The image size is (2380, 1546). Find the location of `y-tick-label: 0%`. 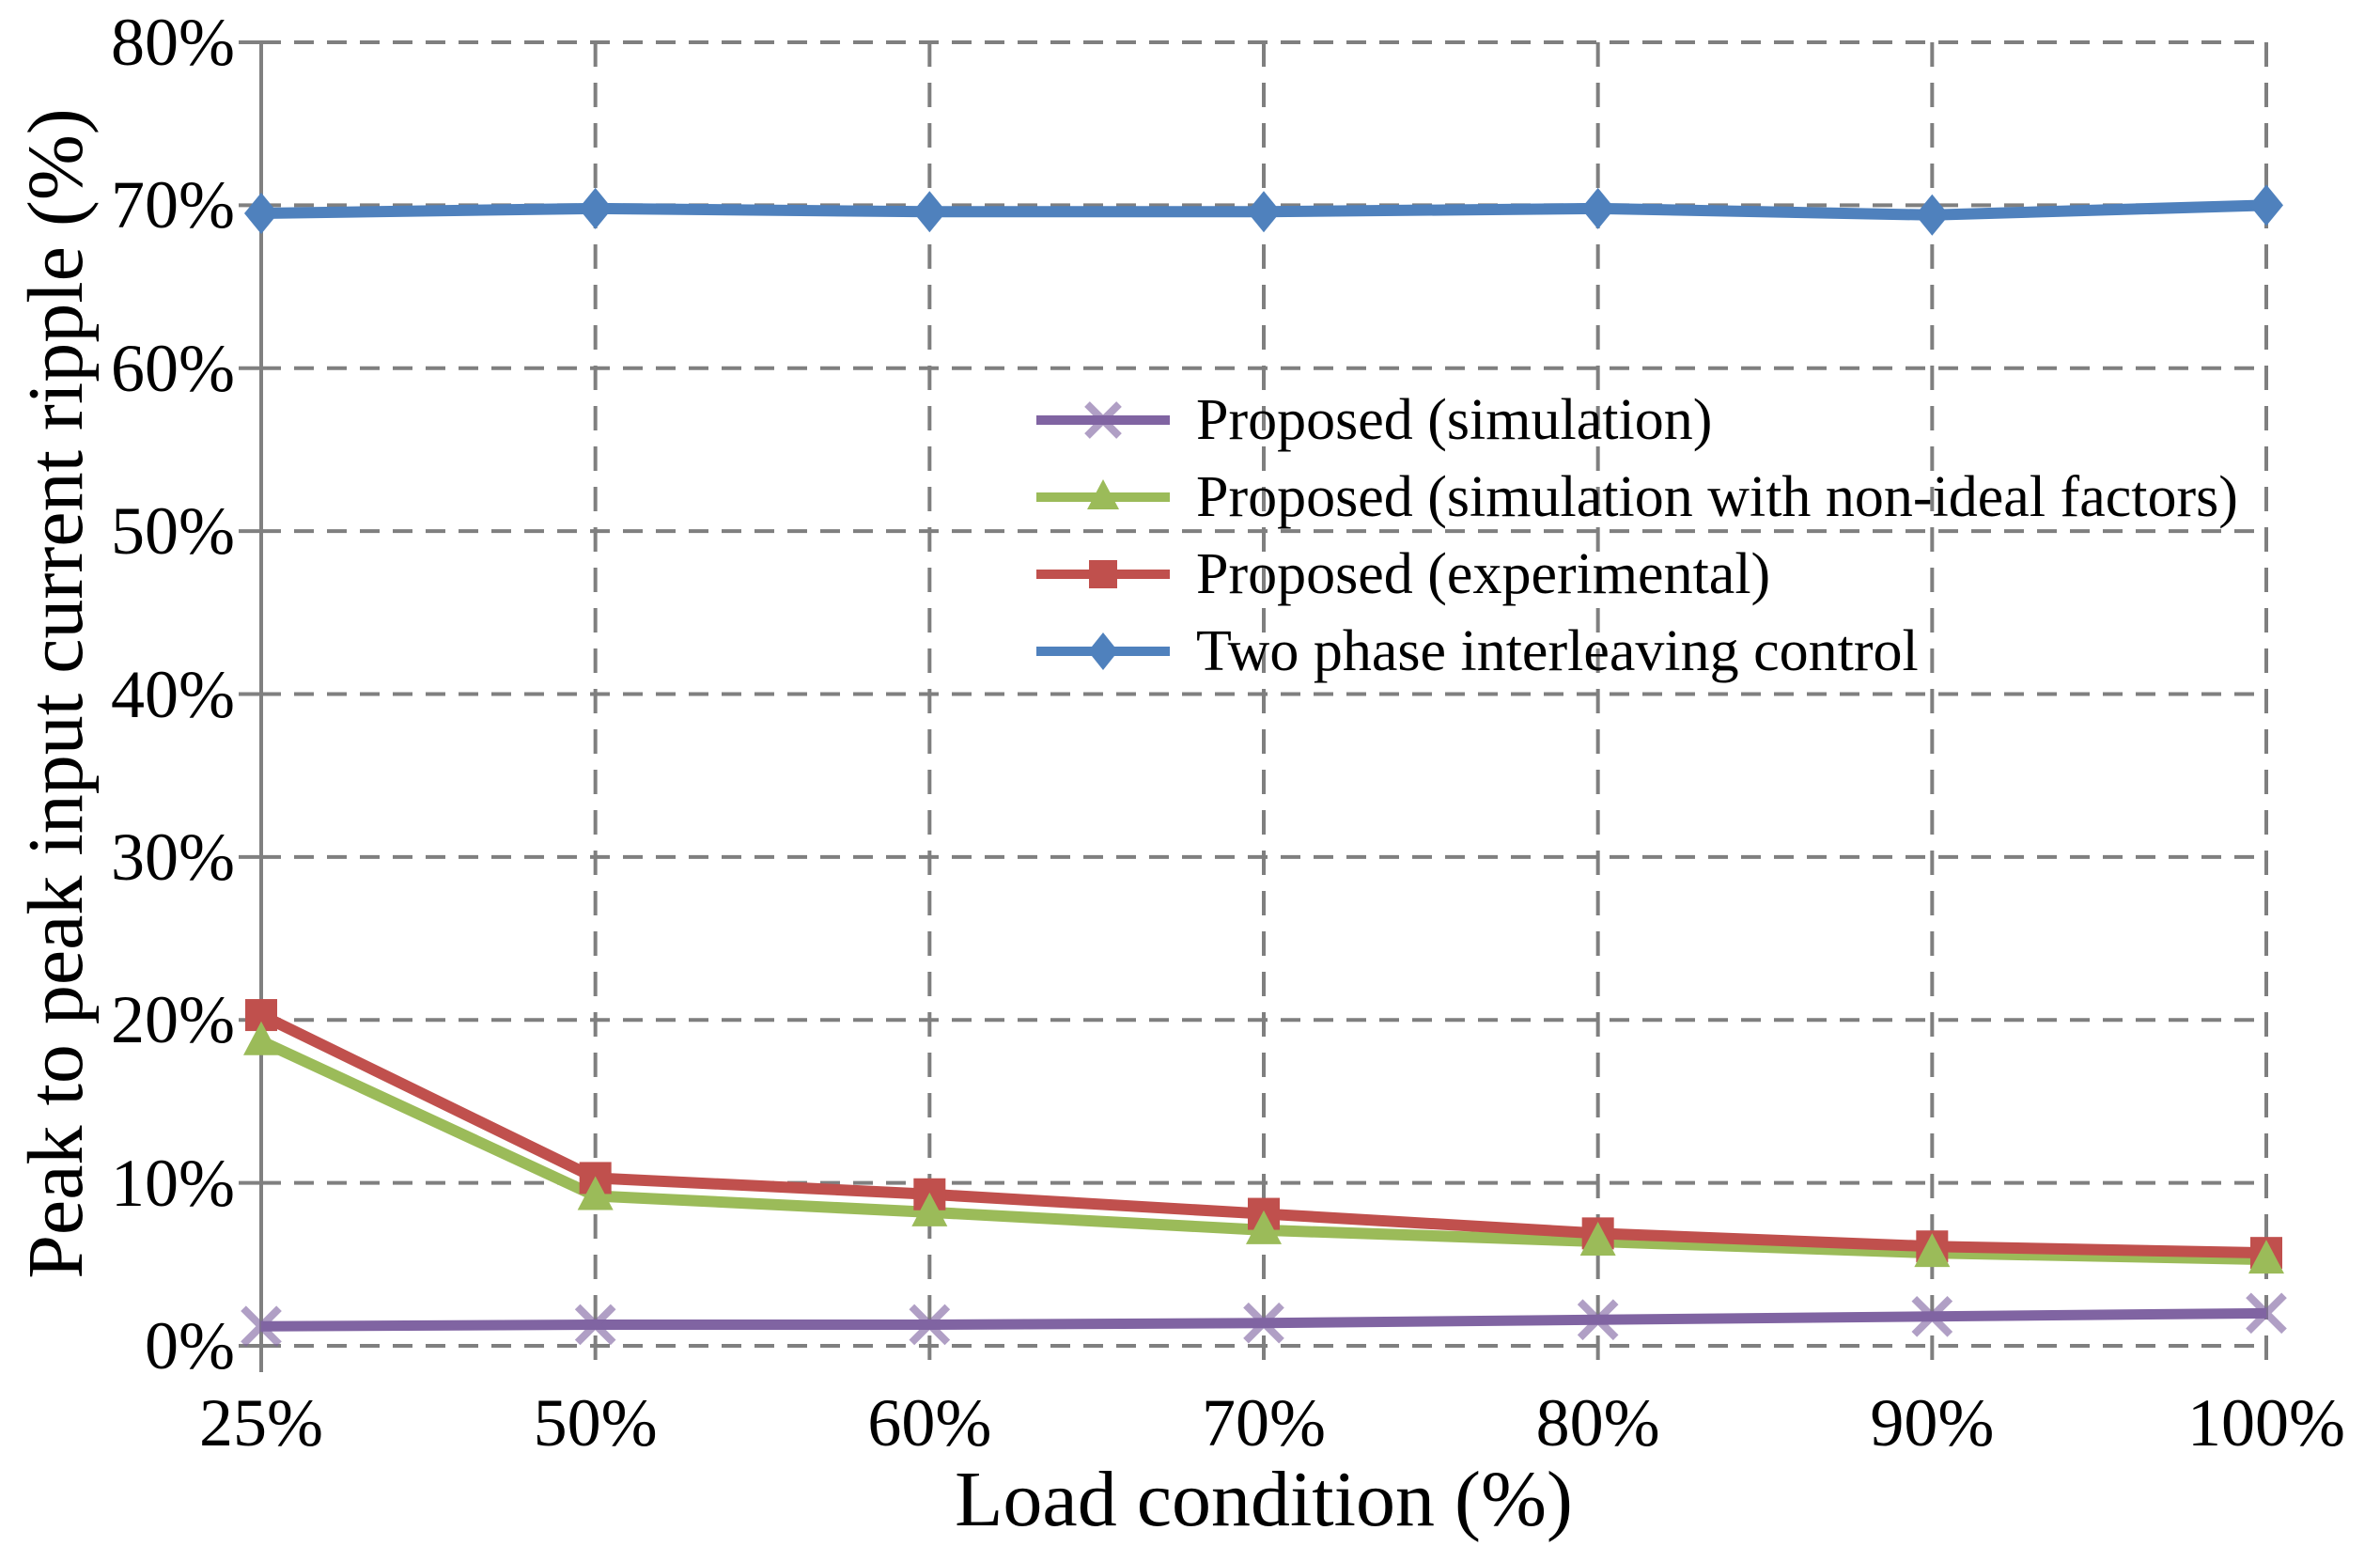

y-tick-label: 0% is located at coordinates (190, 1345).